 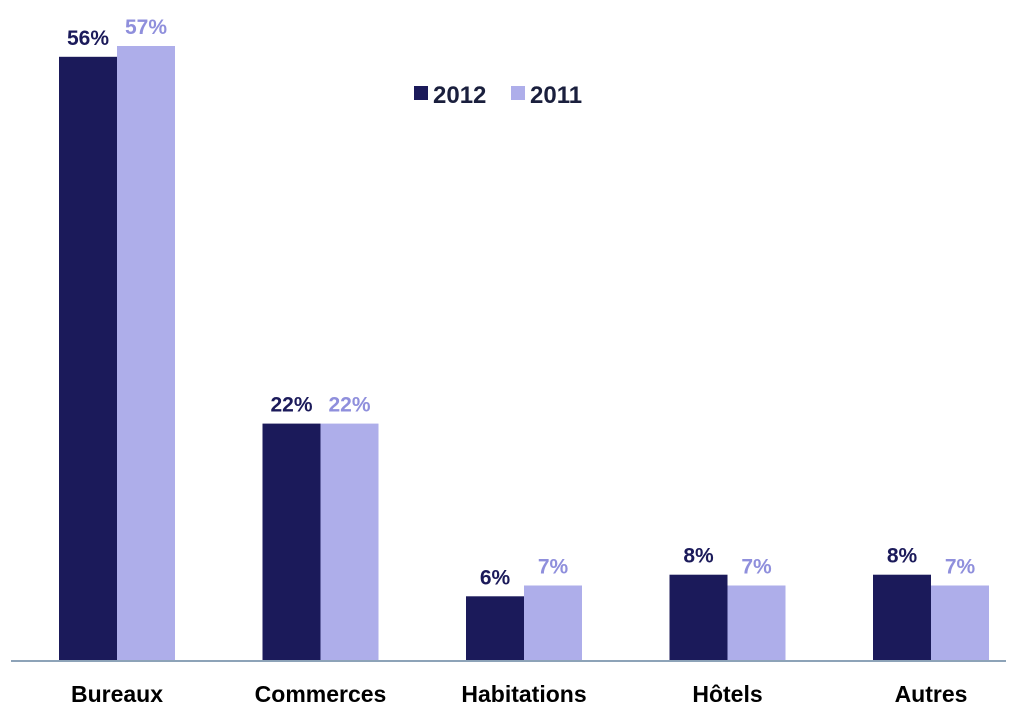 What do you see at coordinates (291, 405) in the screenshot?
I see `value-label-2012-1: 22%` at bounding box center [291, 405].